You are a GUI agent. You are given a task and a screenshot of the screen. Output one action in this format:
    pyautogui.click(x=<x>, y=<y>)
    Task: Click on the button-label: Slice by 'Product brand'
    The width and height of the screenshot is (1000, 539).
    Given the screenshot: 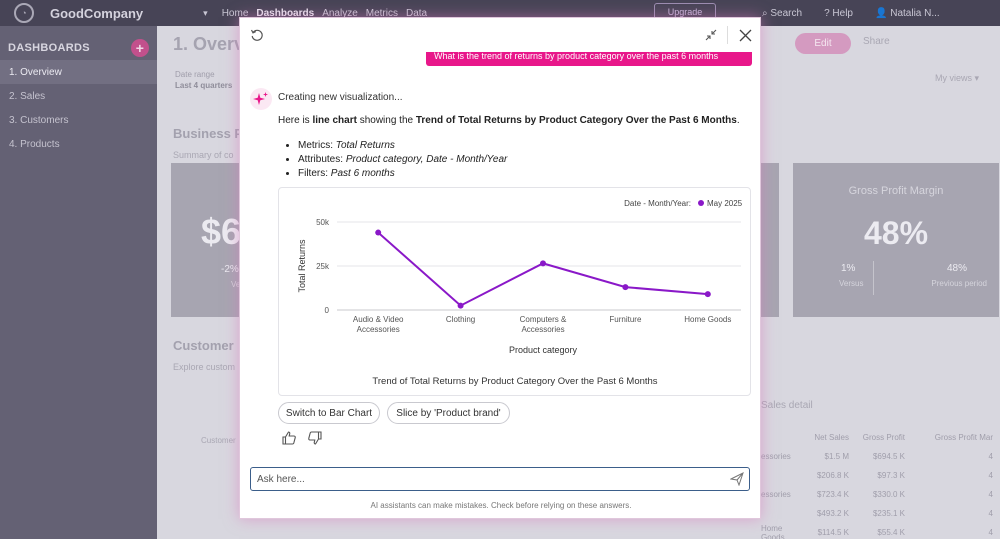 What is the action you would take?
    pyautogui.click(x=448, y=413)
    